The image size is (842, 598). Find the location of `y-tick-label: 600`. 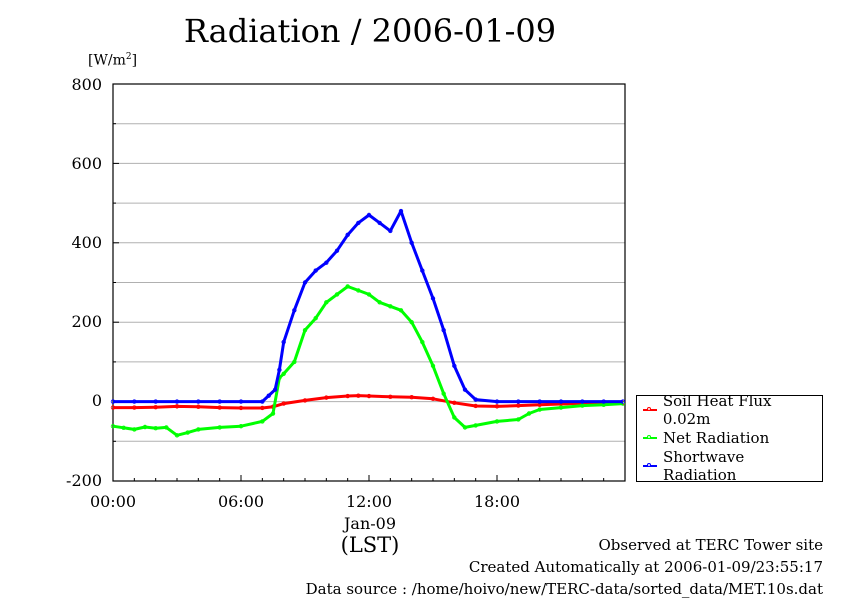

y-tick-label: 600 is located at coordinates (86, 163).